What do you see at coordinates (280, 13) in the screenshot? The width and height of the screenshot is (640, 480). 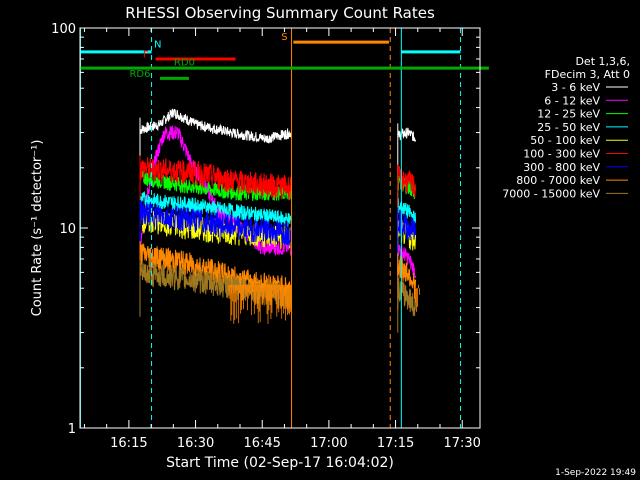 I see `chart-title: RHESSI Observing Summary Count Rates` at bounding box center [280, 13].